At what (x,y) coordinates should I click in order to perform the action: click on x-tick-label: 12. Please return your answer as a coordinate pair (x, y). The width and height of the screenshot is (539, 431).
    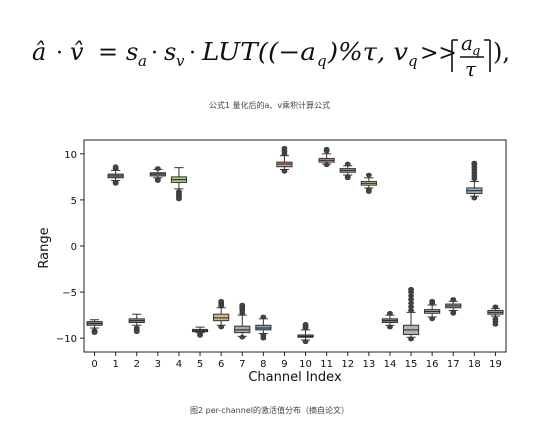
    Looking at the image, I should click on (347, 364).